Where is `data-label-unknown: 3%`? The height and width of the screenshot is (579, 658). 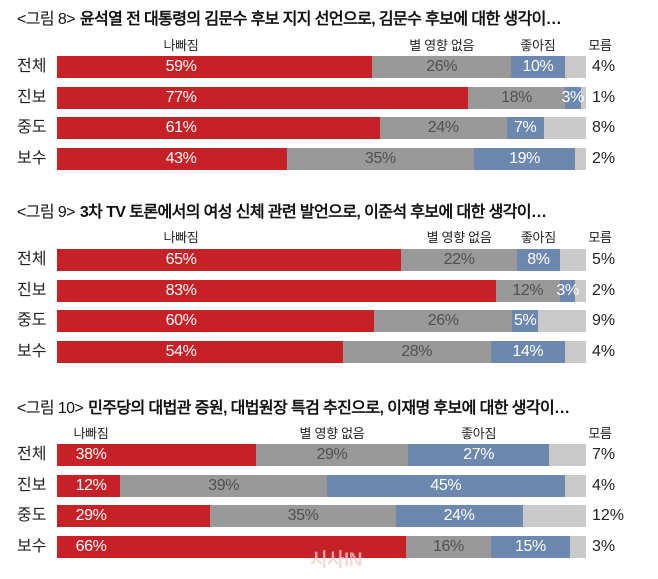
data-label-unknown: 3% is located at coordinates (604, 546).